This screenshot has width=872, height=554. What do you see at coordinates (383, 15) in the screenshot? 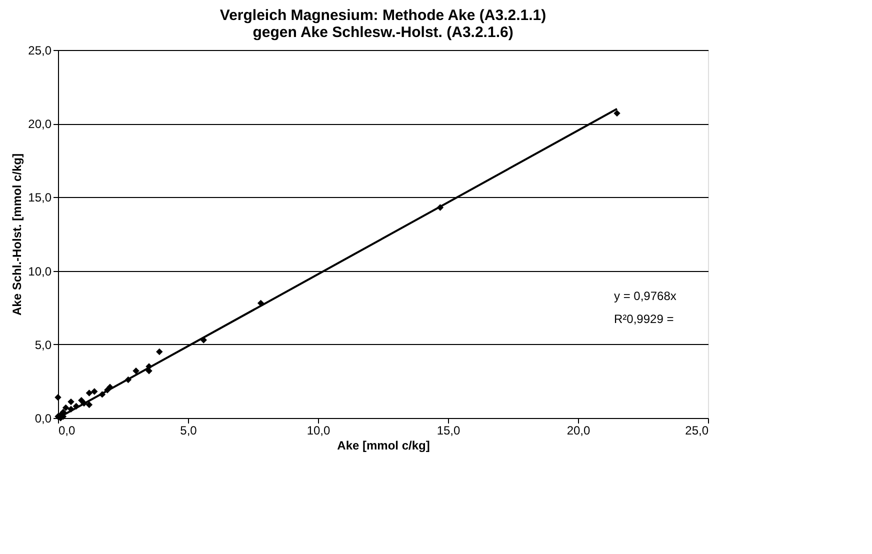
I see `text: Vergleich Magnesium: Methode Ake (A3.2.1.1)` at bounding box center [383, 15].